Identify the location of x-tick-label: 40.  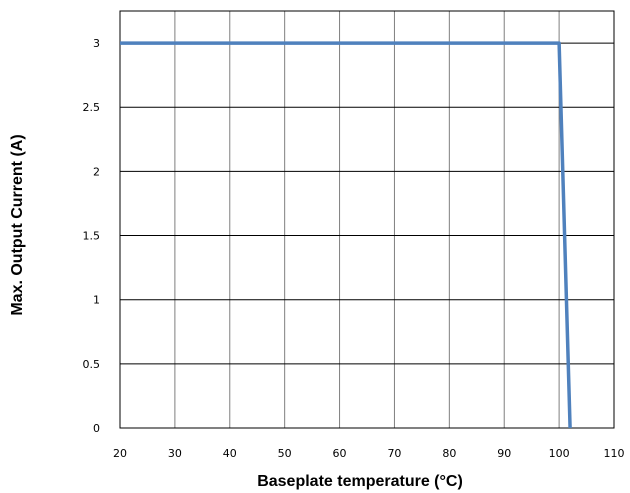
(230, 453).